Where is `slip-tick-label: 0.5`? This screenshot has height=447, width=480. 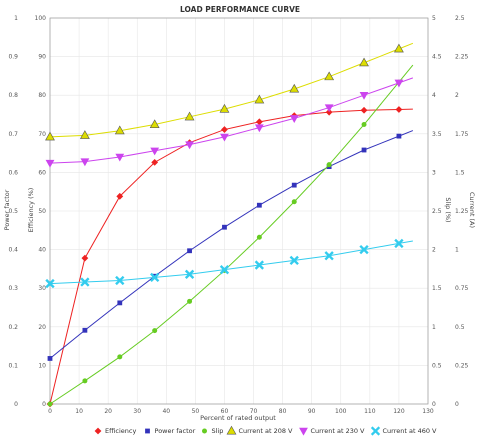
slip-tick-label: 0.5 is located at coordinates (437, 365).